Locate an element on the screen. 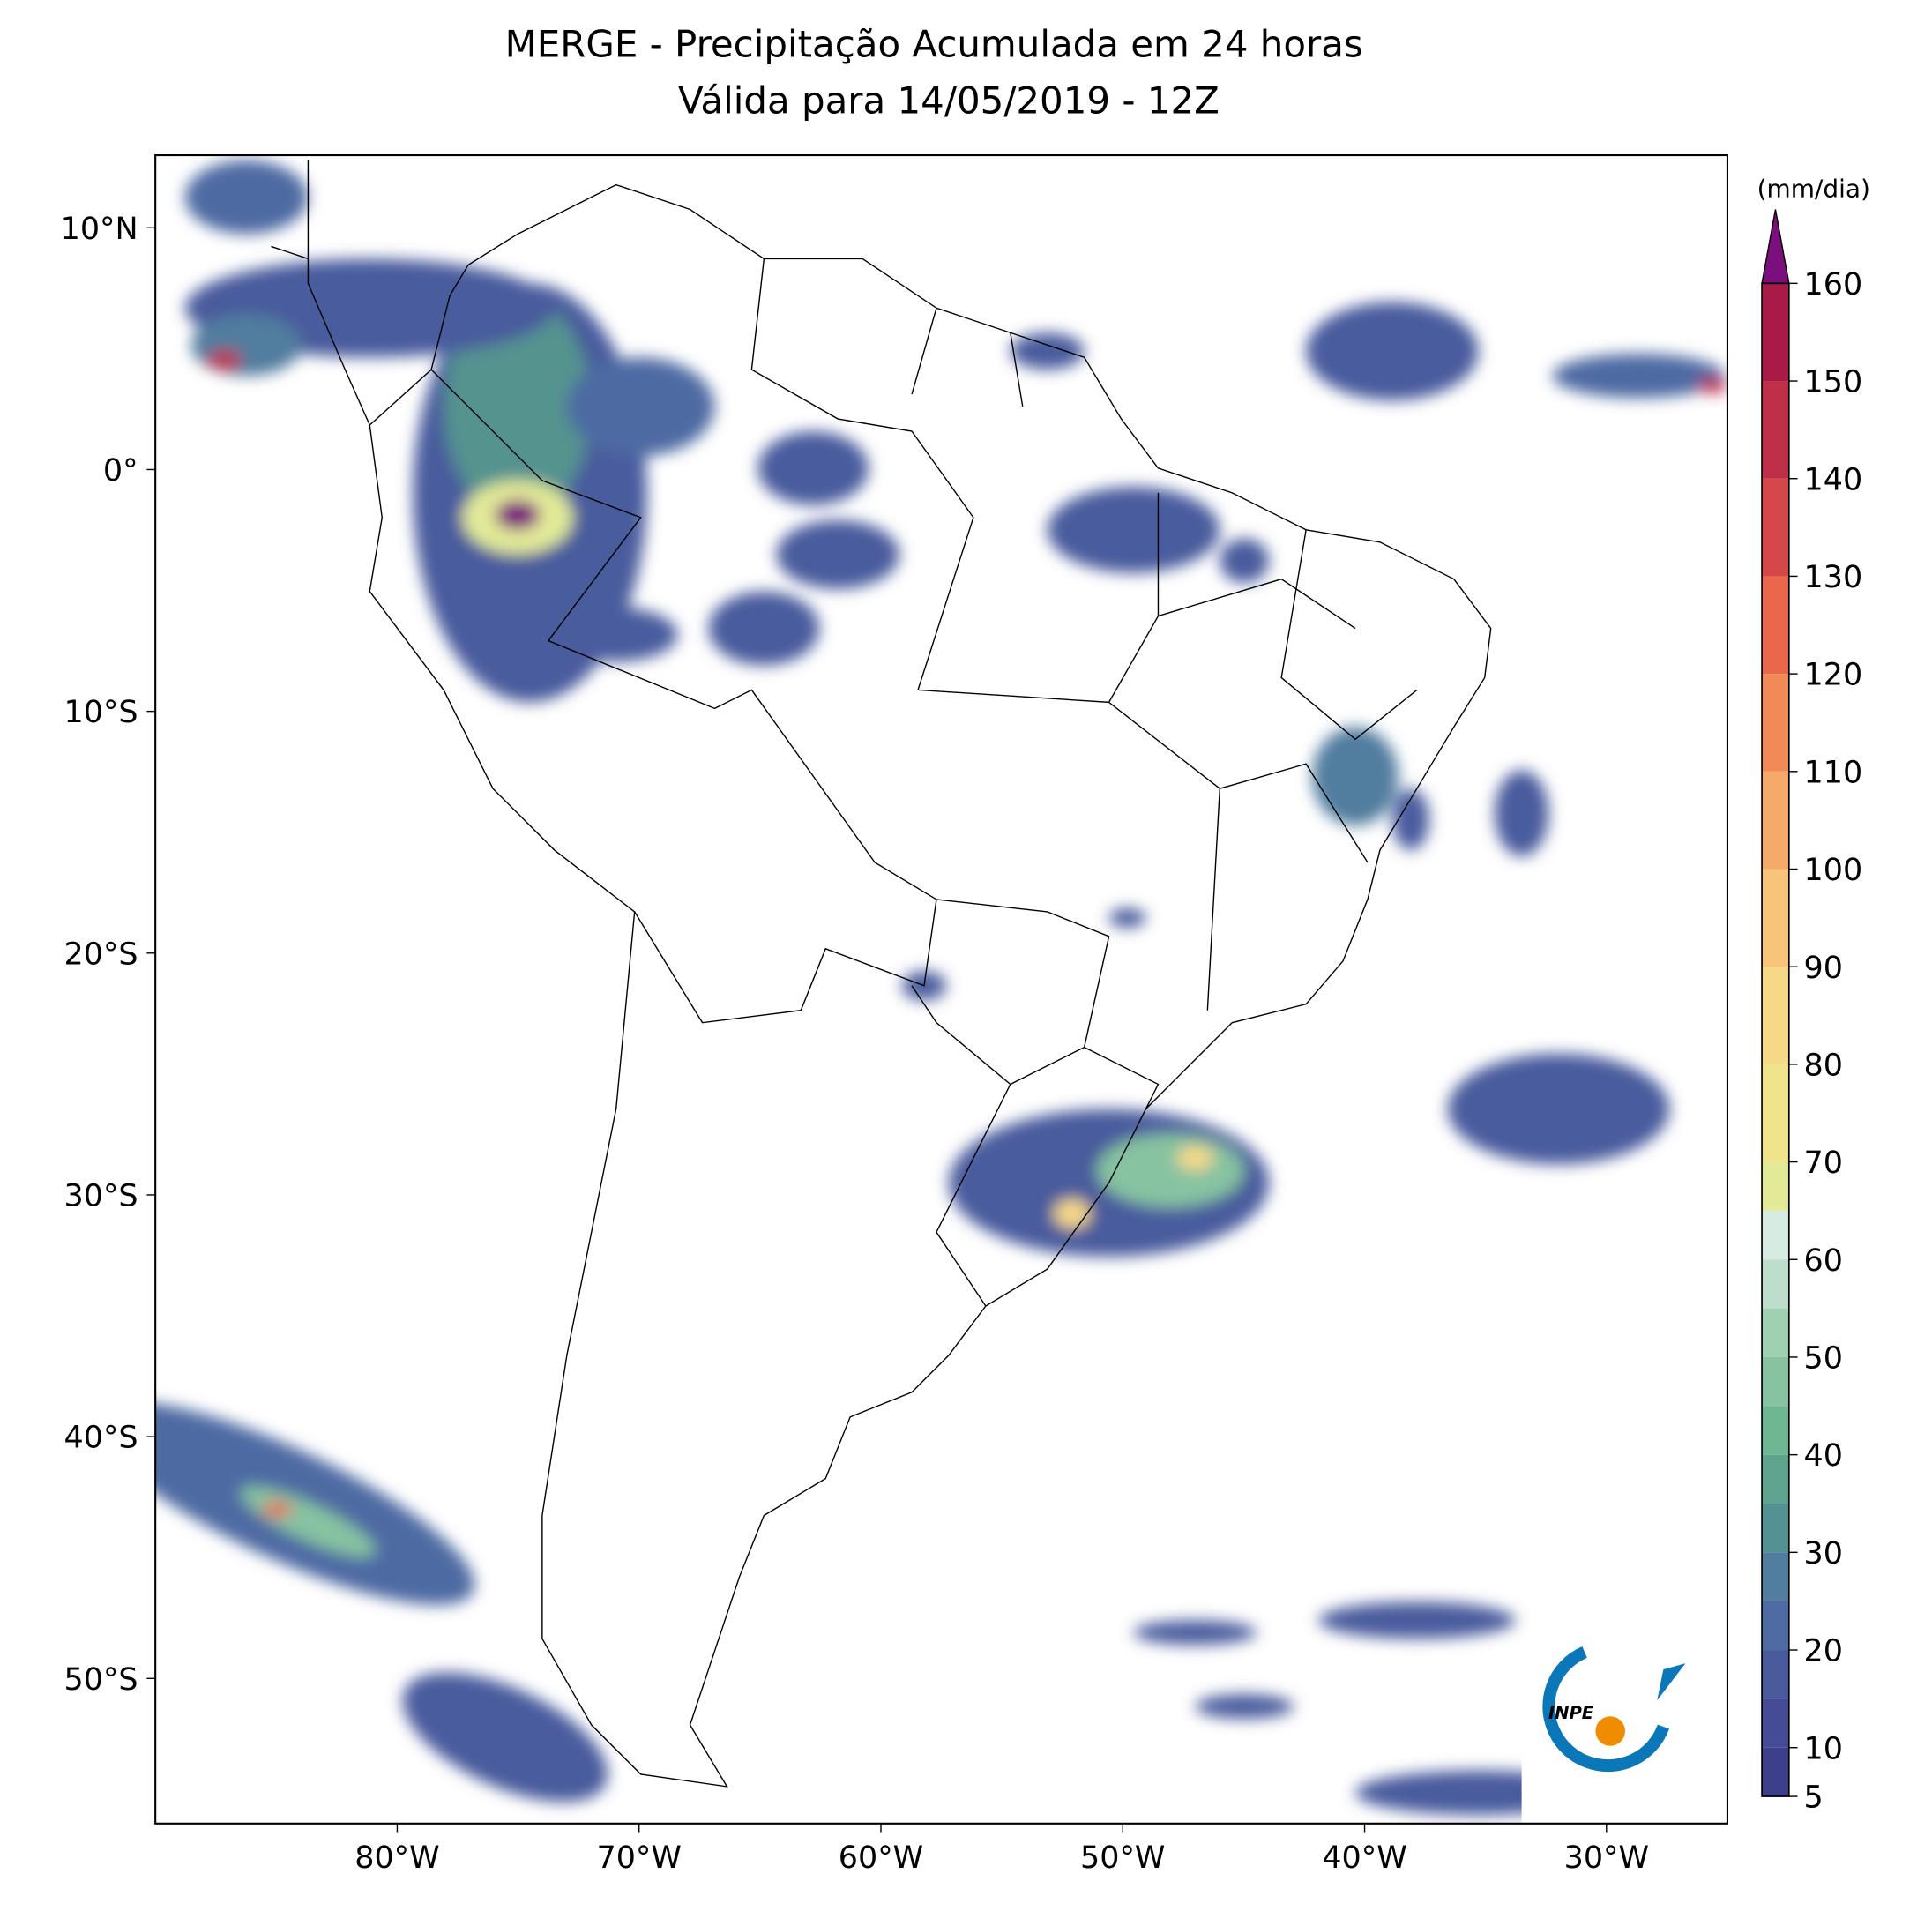  colorbar-tick-label: 40 is located at coordinates (1823, 1456).